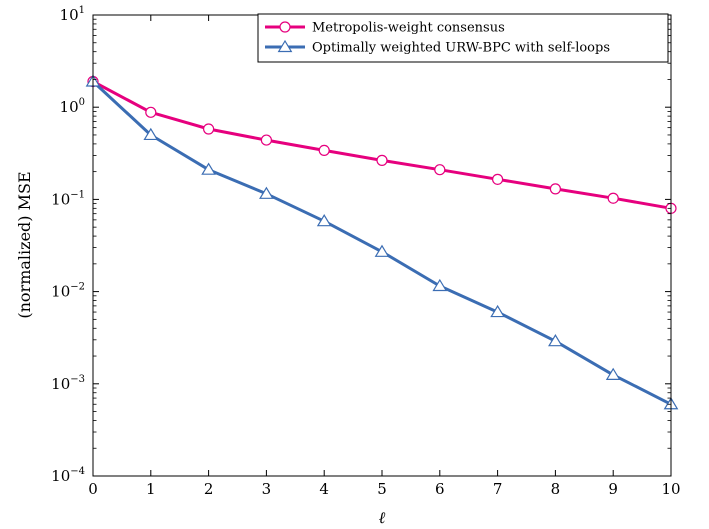 The height and width of the screenshot is (529, 709). Describe the element at coordinates (209, 489) in the screenshot. I see `x-tick-label: 2` at that location.